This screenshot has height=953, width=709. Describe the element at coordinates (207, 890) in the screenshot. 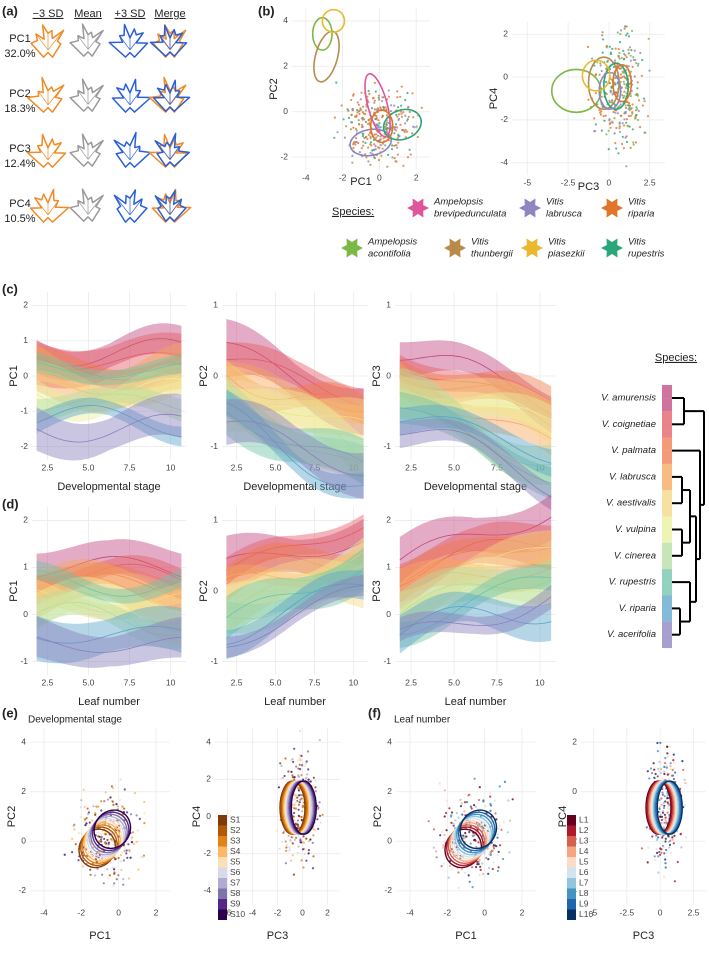

I see `y-tick-label: -4` at that location.